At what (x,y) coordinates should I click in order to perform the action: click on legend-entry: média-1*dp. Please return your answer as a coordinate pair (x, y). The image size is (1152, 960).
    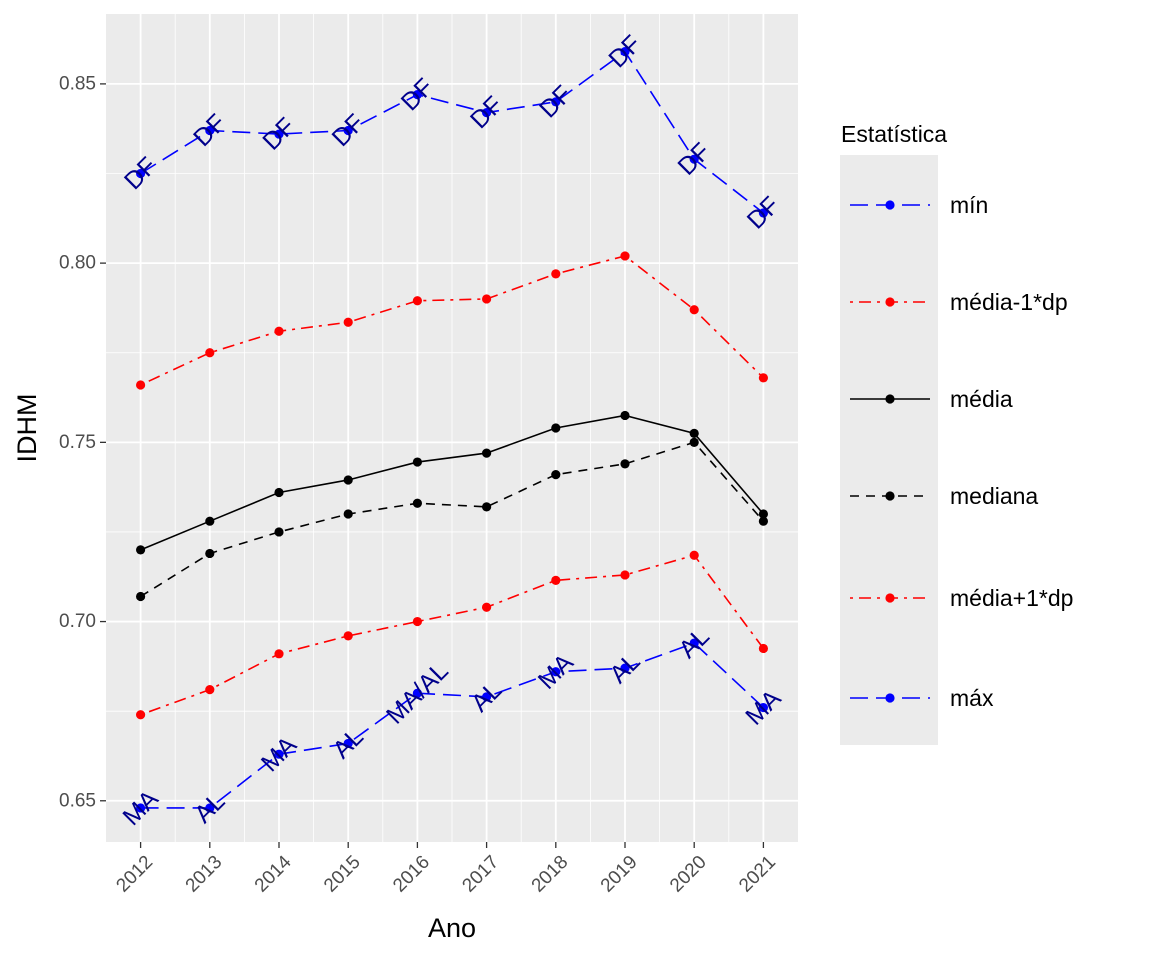
    Looking at the image, I should click on (959, 302).